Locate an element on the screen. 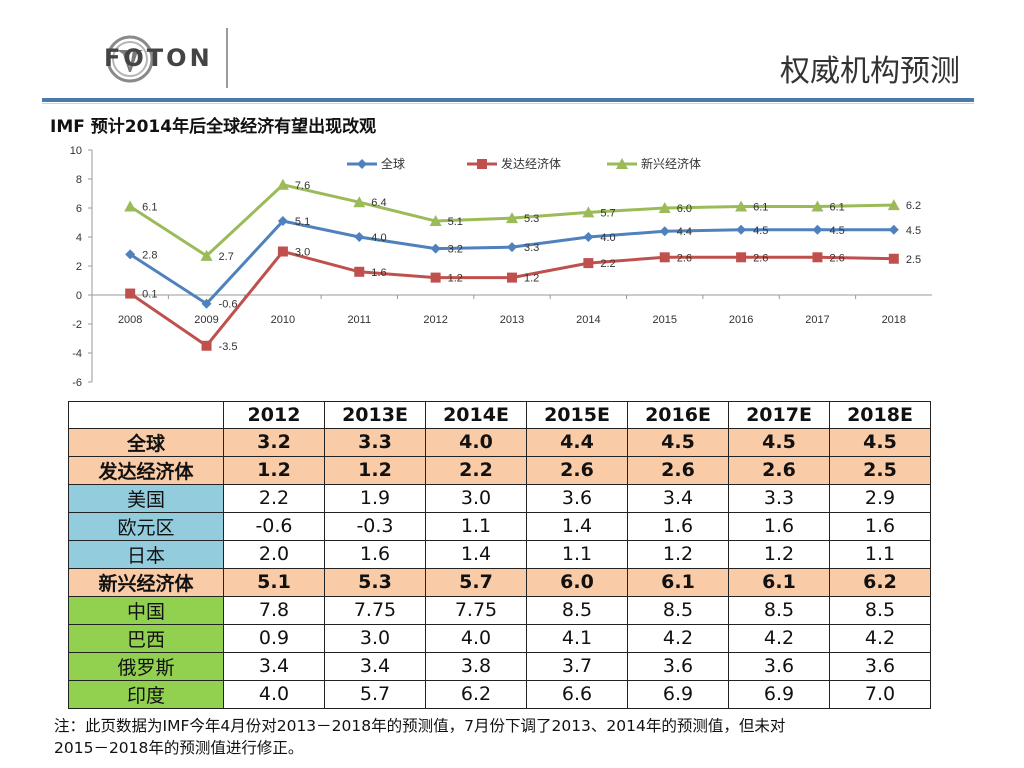  x-tick-label: 2015 is located at coordinates (664, 320).